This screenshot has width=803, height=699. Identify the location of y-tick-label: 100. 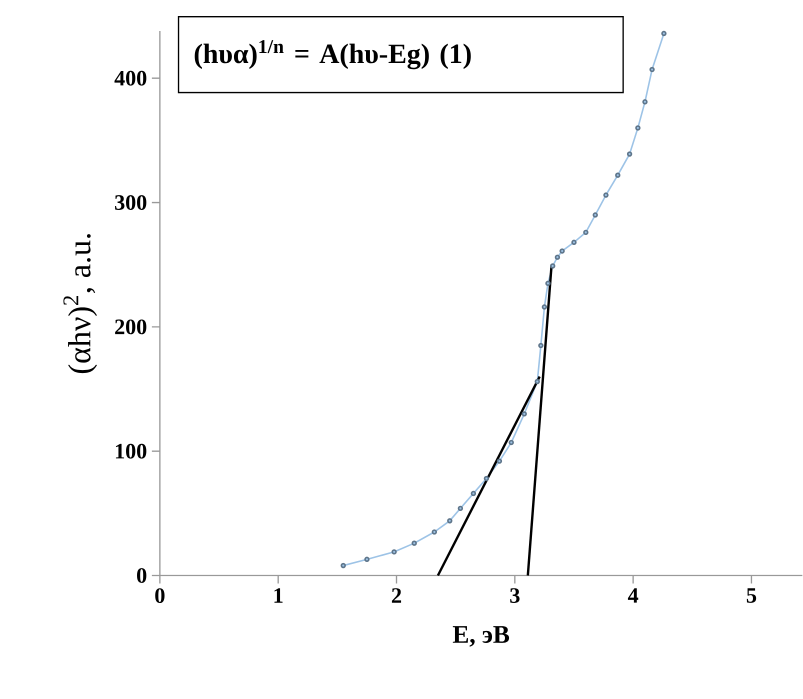
(131, 451).